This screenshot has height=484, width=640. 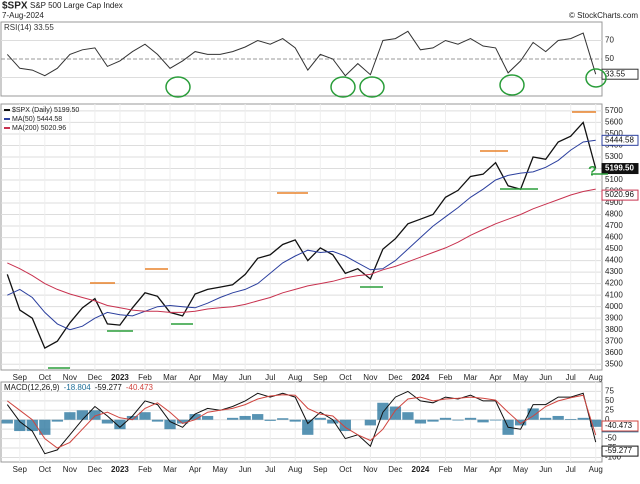 I want to click on y-tick-label: 3900, so click(x=614, y=317).